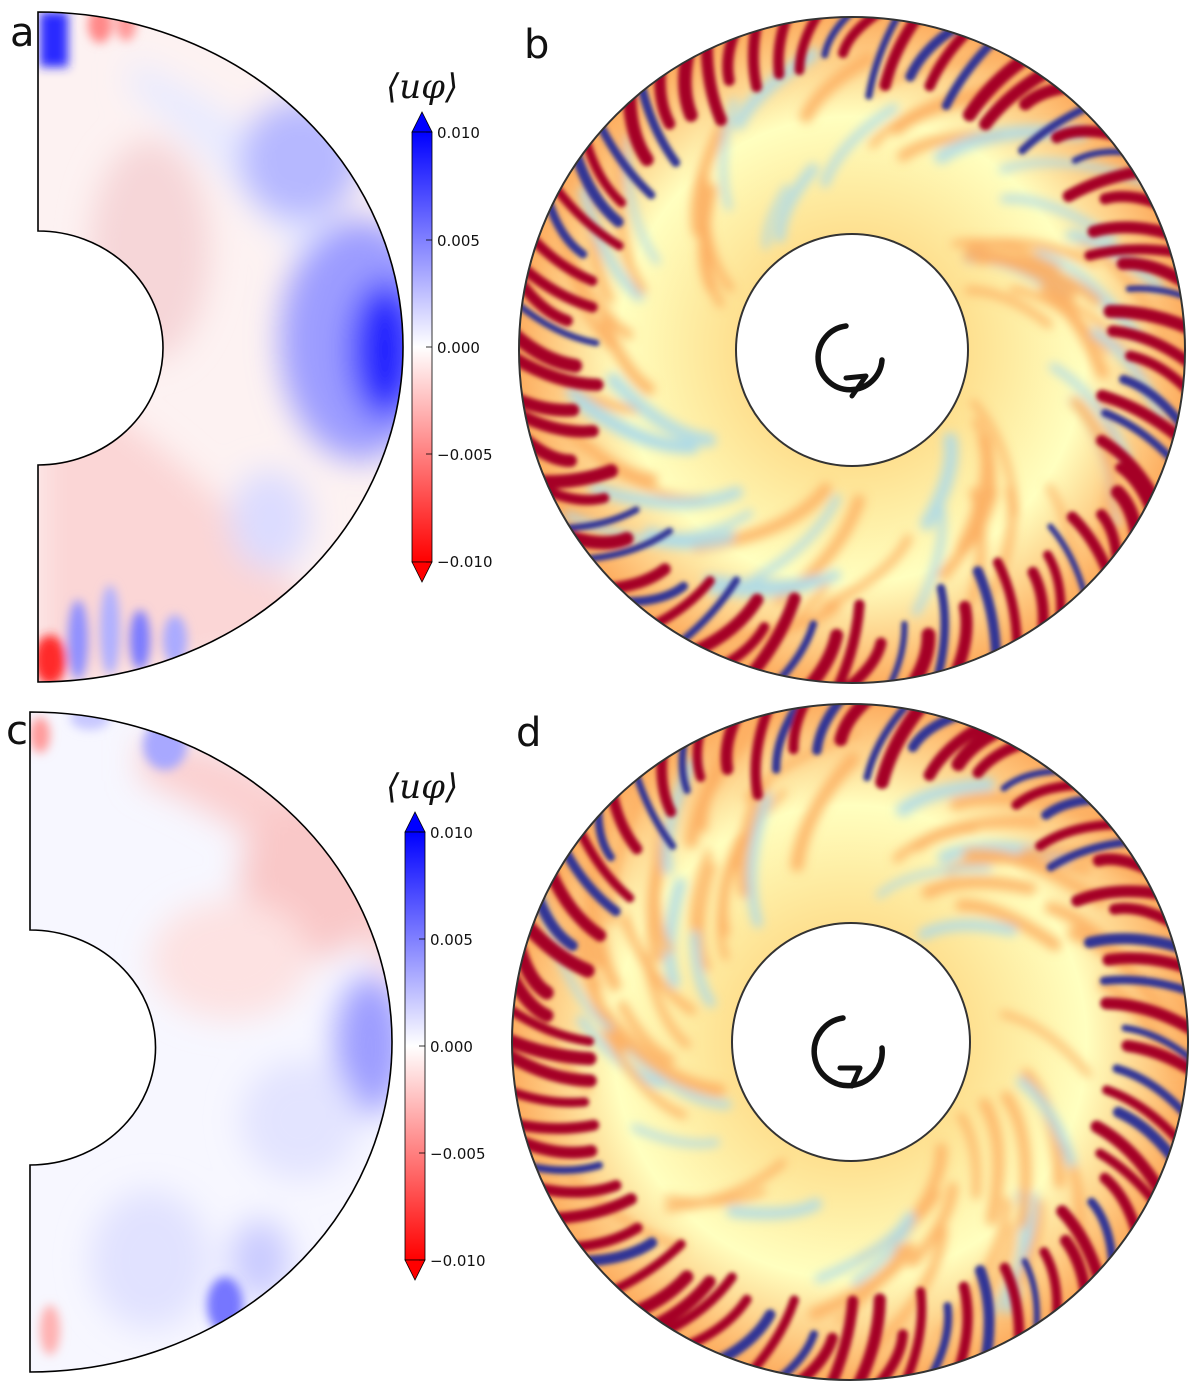 Image resolution: width=1200 pixels, height=1392 pixels. What do you see at coordinates (465, 455) in the screenshot?
I see `colorbar-a-tick-label: −0.005` at bounding box center [465, 455].